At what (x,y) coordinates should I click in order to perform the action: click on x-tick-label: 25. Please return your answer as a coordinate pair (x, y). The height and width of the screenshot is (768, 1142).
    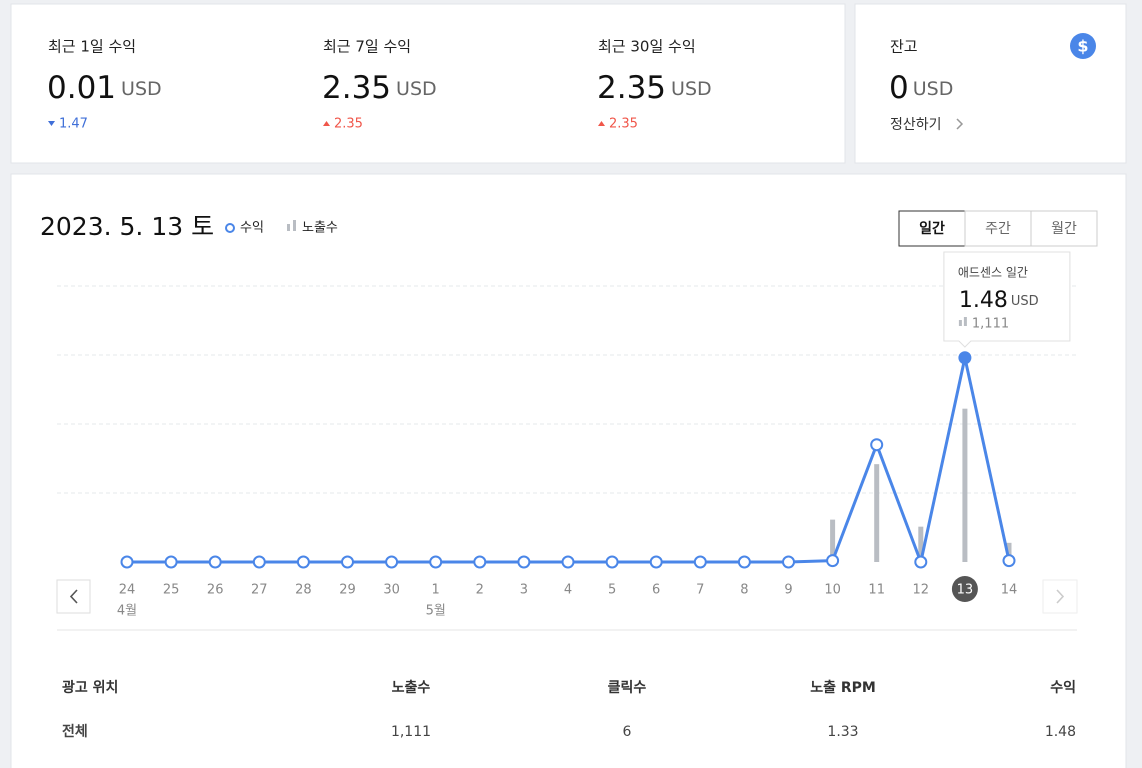
    Looking at the image, I should click on (171, 590).